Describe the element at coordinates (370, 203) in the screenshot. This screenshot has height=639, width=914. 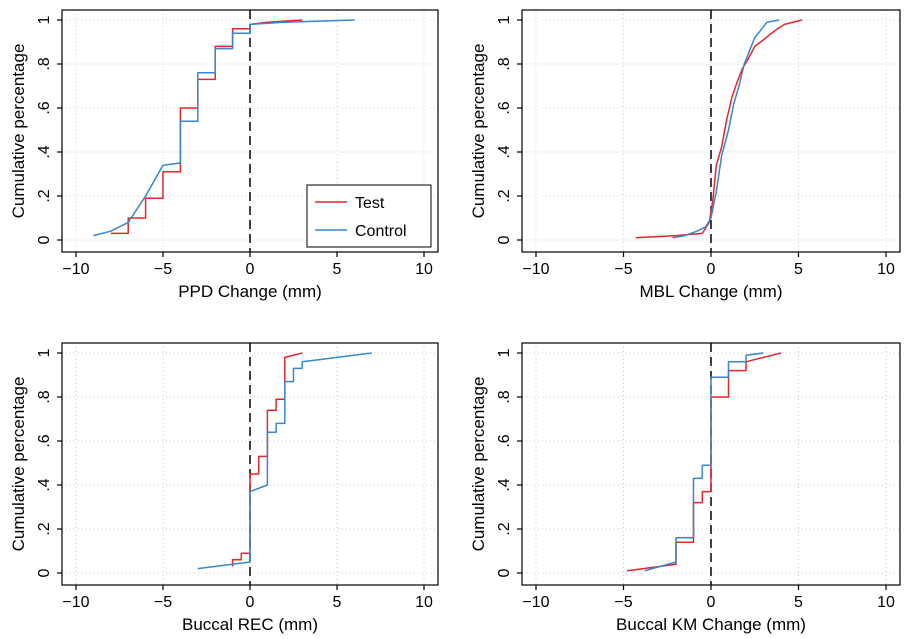
I see `legend-label-test: Test` at that location.